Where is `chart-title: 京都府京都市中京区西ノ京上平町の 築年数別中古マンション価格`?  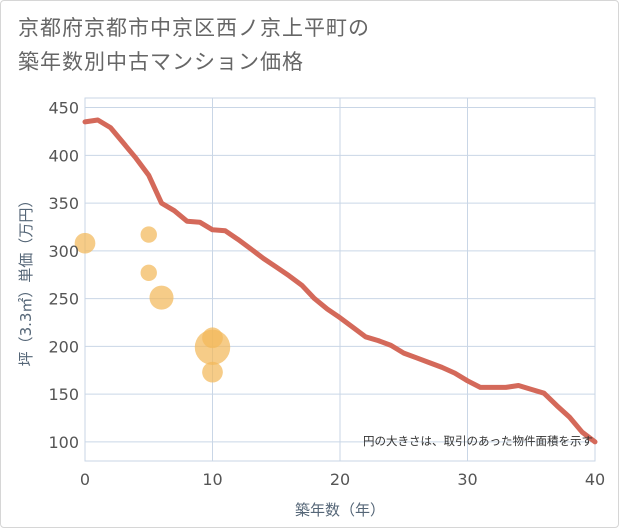 chart-title: 京都府京都市中京区西ノ京上平町の 築年数別中古マンション価格 is located at coordinates (313, 45).